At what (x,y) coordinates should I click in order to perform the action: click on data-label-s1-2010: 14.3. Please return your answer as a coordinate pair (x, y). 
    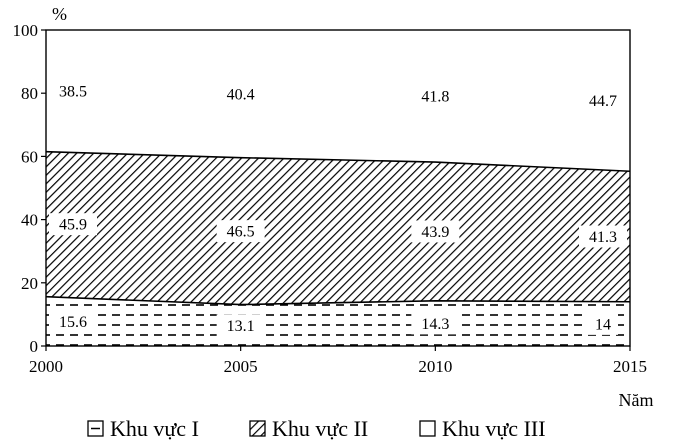
    Looking at the image, I should click on (435, 324).